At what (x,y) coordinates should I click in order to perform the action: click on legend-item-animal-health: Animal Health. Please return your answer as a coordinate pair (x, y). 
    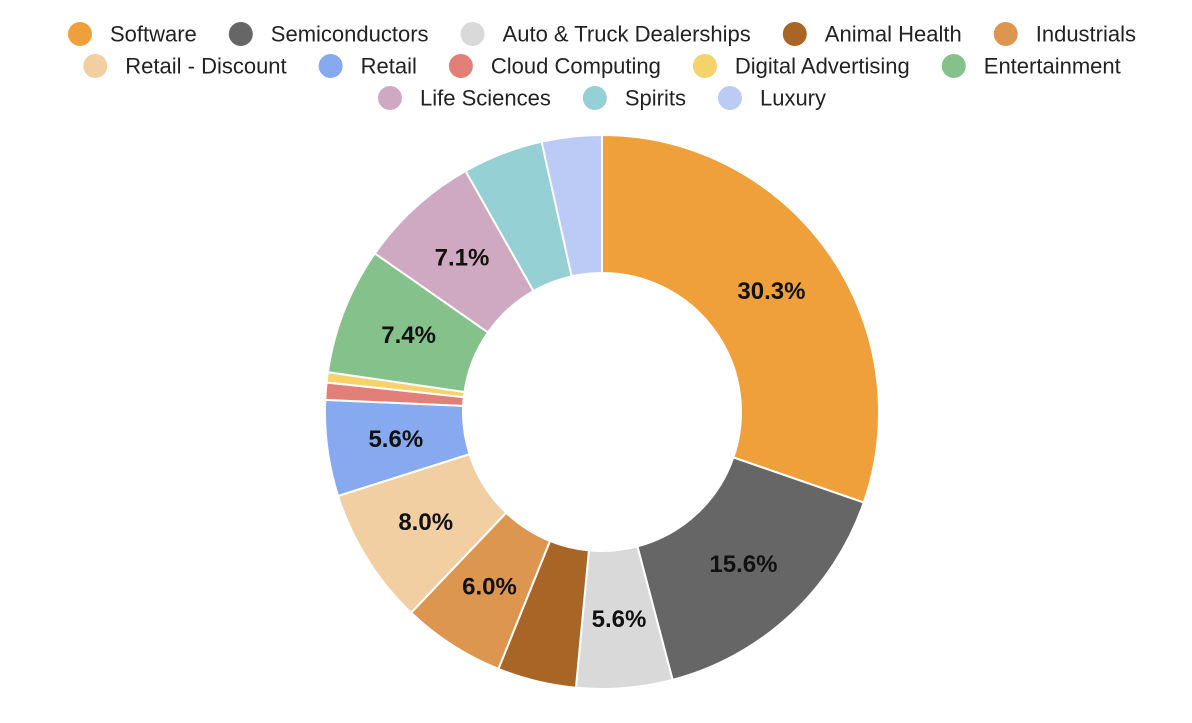
    Looking at the image, I should click on (872, 34).